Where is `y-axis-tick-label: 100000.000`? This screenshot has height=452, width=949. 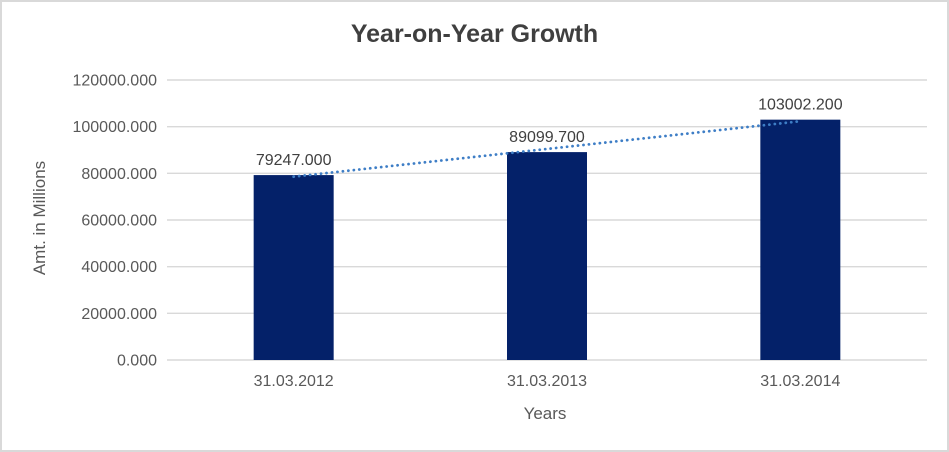 y-axis-tick-label: 100000.000 is located at coordinates (114, 127).